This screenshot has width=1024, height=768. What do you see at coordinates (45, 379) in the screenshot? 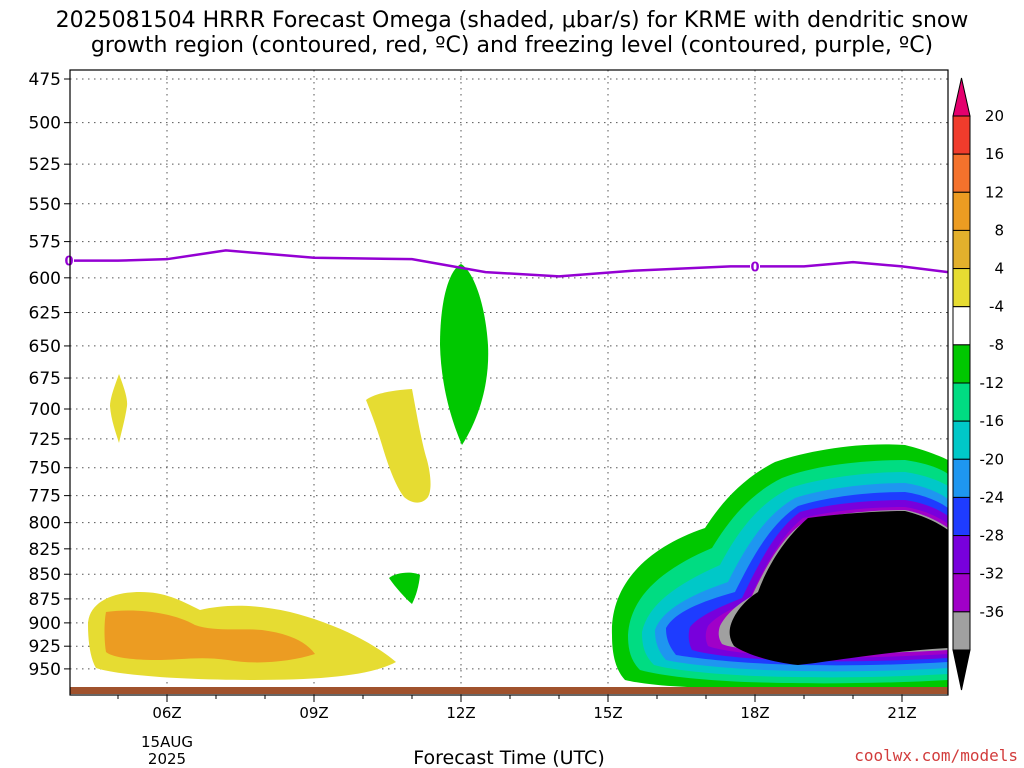
I see `y-tick-label: 675` at bounding box center [45, 379].